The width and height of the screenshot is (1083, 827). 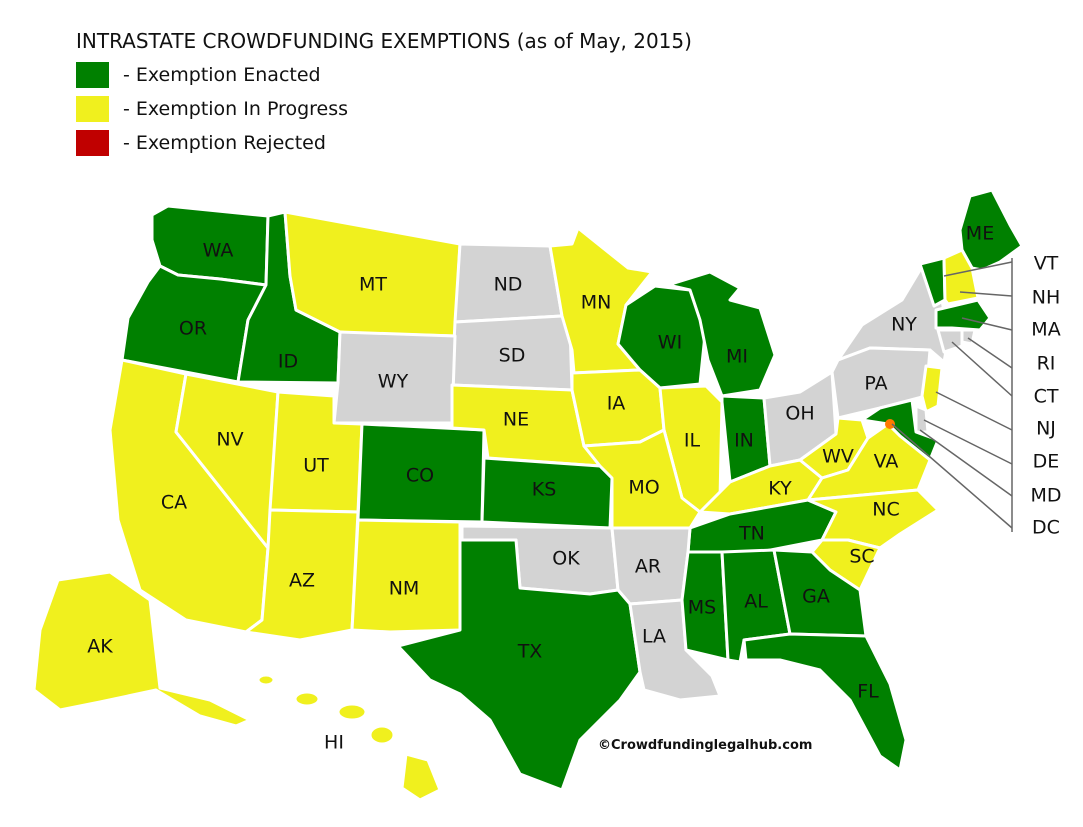 What do you see at coordinates (756, 602) in the screenshot?
I see `state-label-al: AL` at bounding box center [756, 602].